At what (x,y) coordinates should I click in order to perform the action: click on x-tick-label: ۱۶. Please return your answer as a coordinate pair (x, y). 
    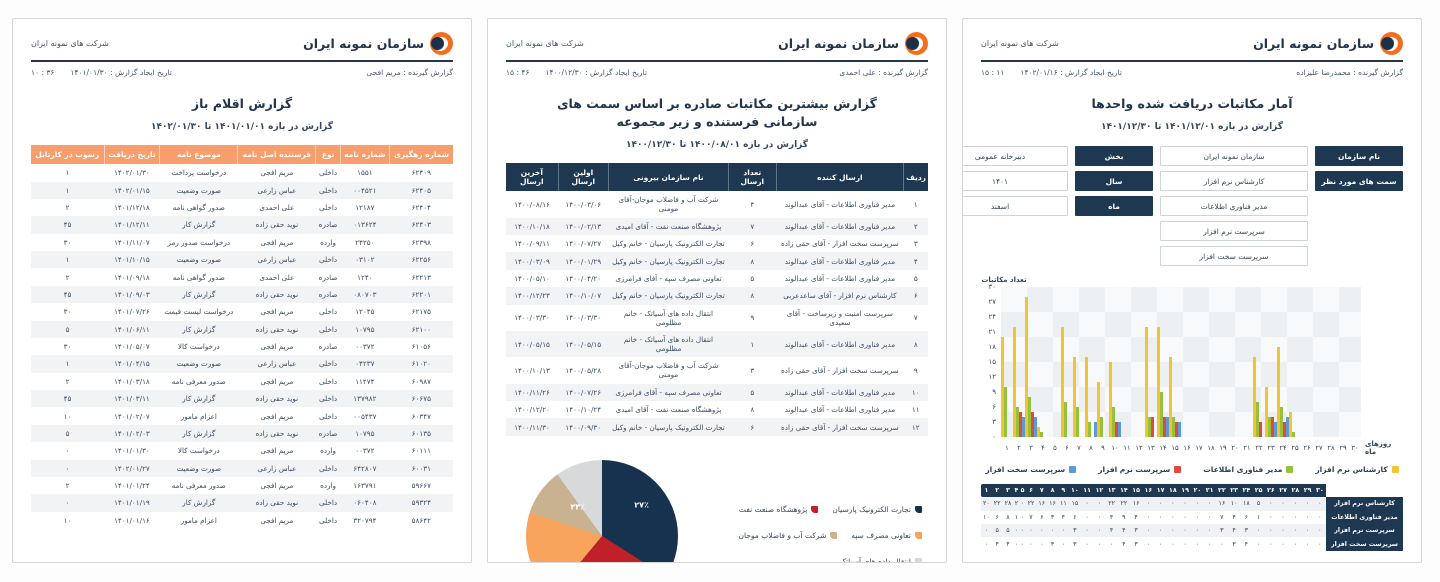
    Looking at the image, I should click on (1187, 448).